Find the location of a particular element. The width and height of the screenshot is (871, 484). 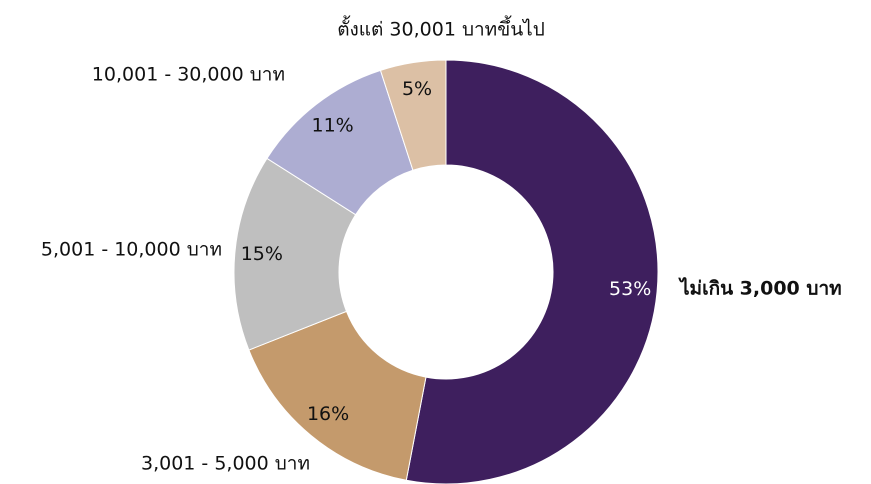

data-label: 5% is located at coordinates (417, 89).